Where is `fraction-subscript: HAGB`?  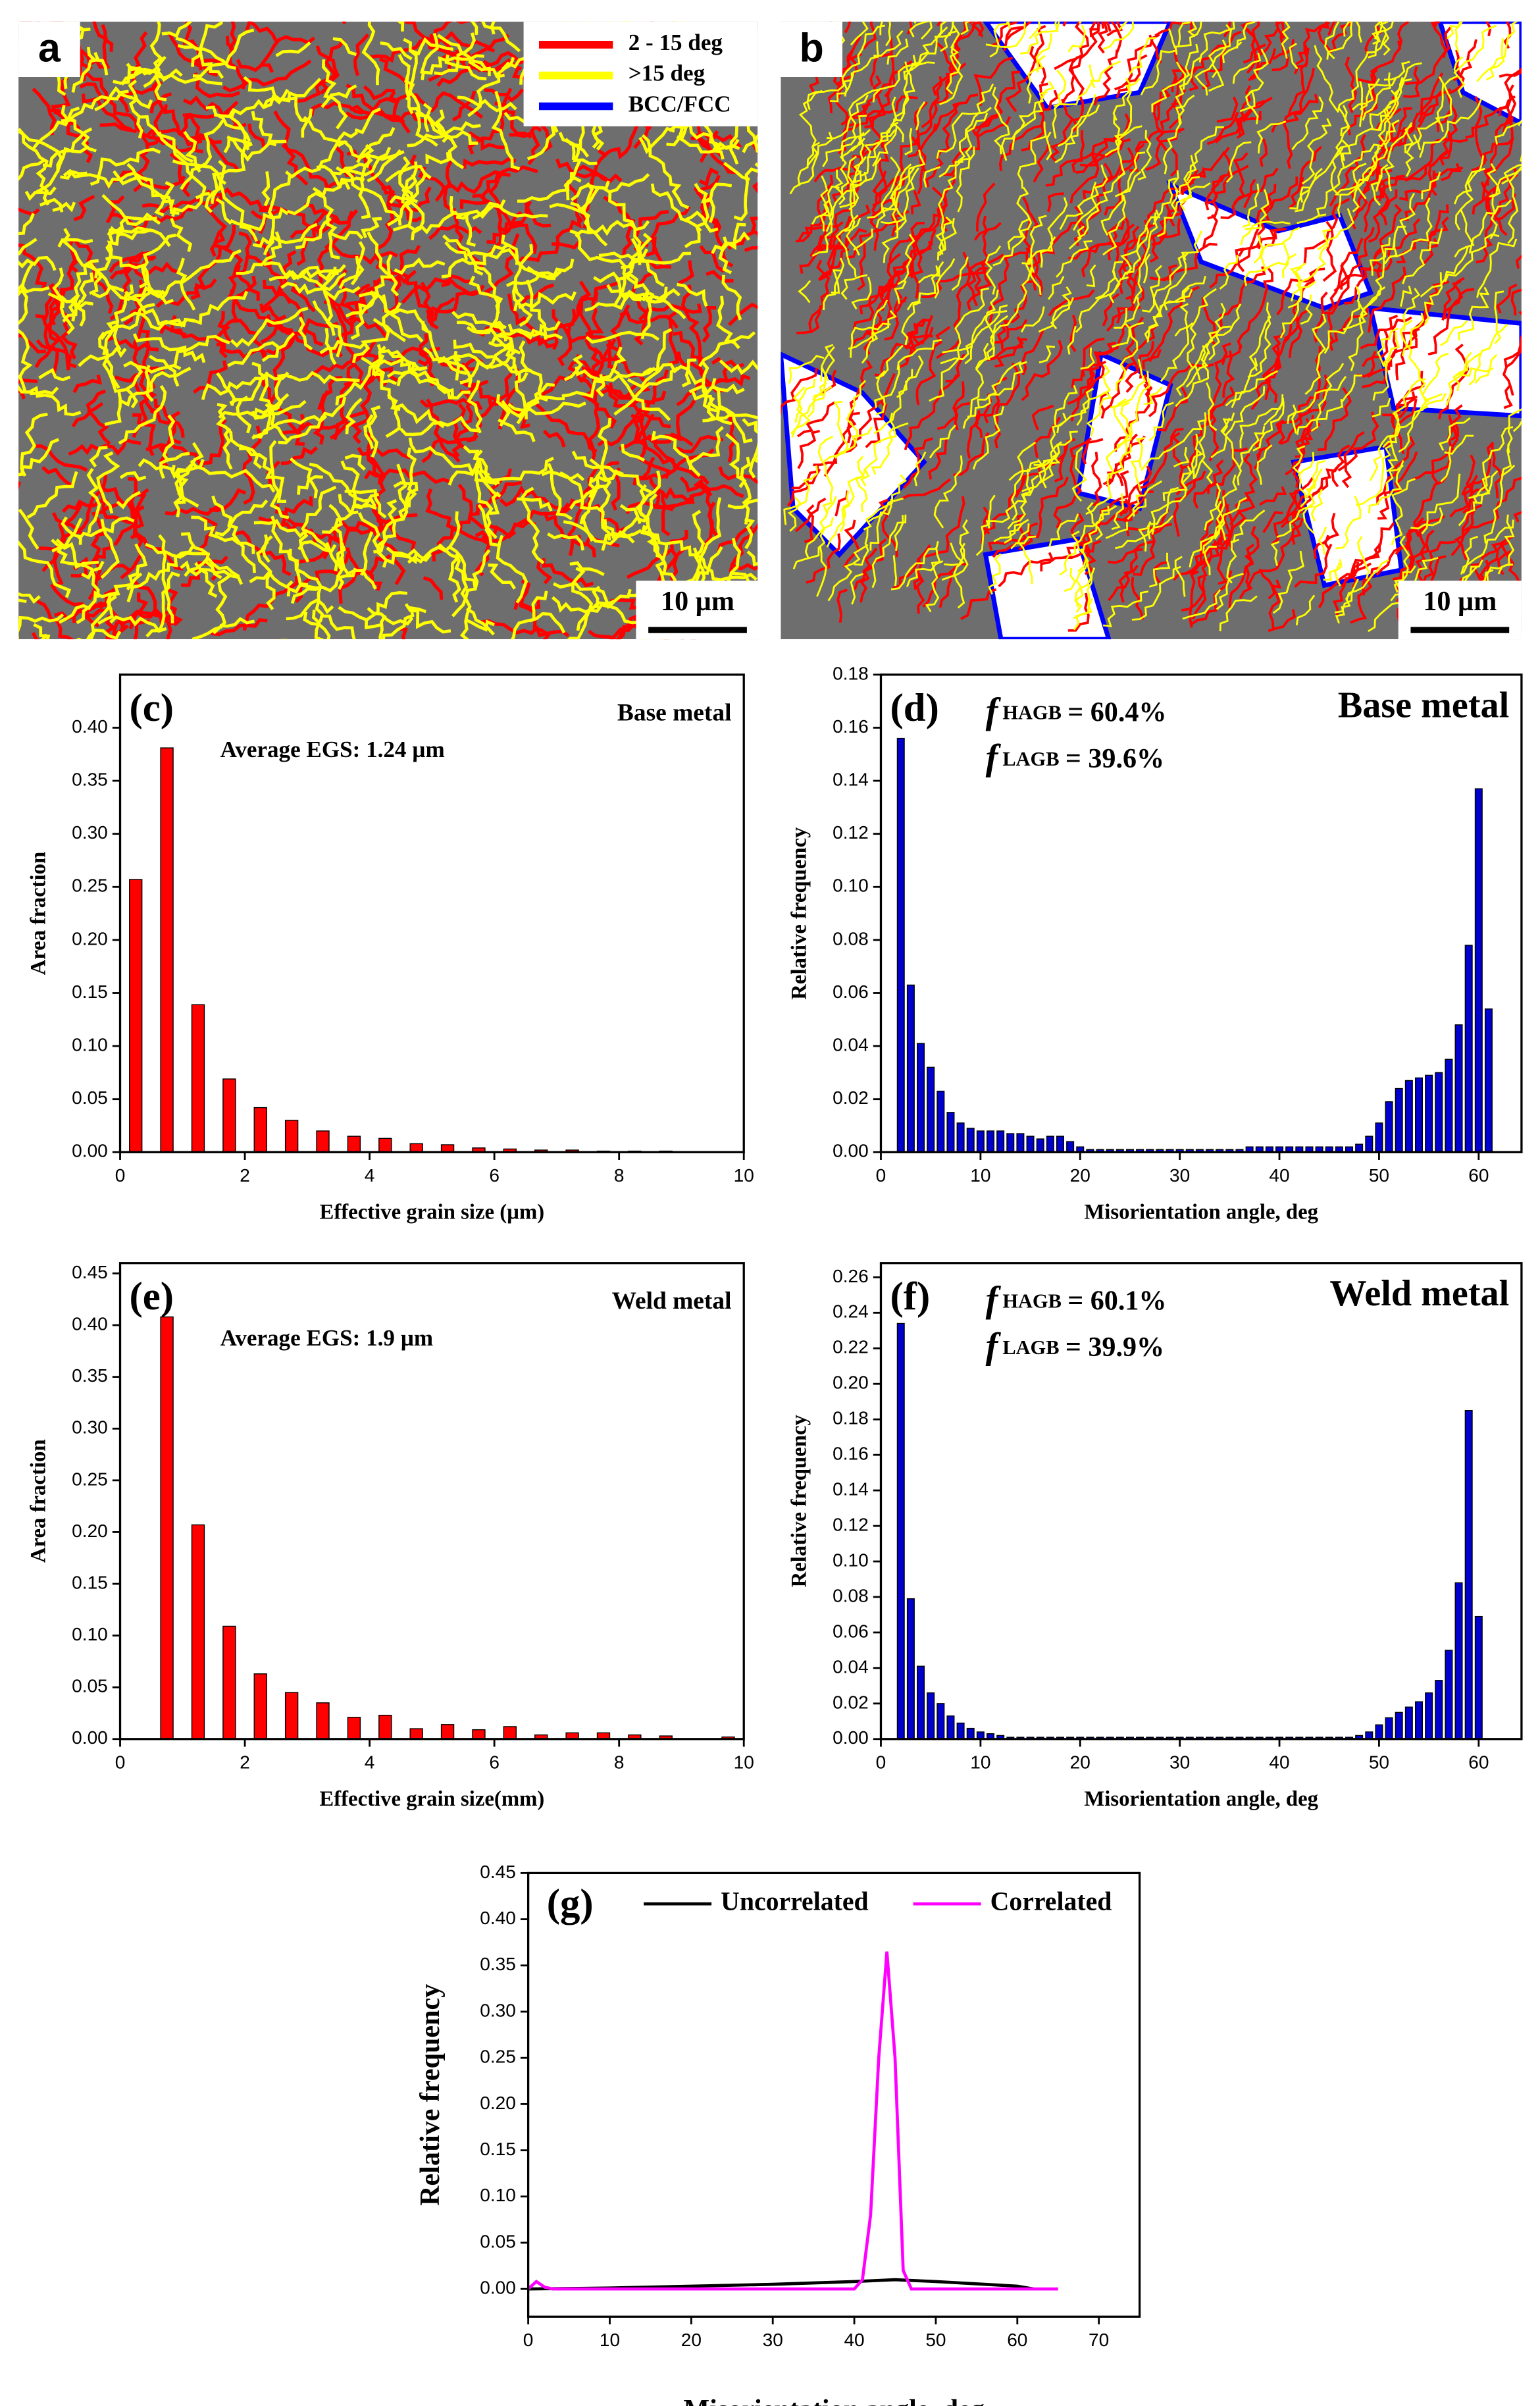 fraction-subscript: HAGB is located at coordinates (1032, 713).